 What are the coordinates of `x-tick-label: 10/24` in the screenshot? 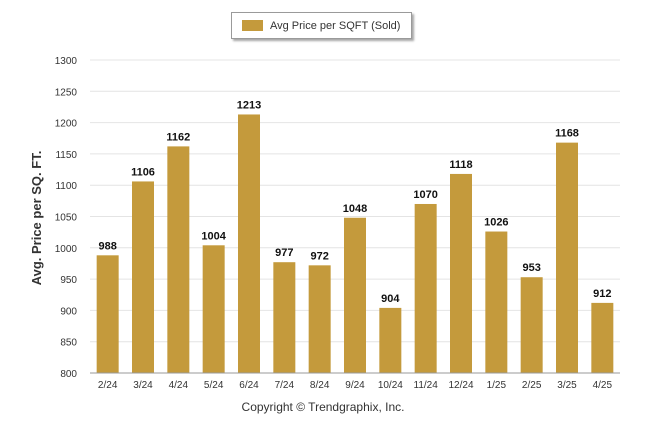 It's located at (390, 385).